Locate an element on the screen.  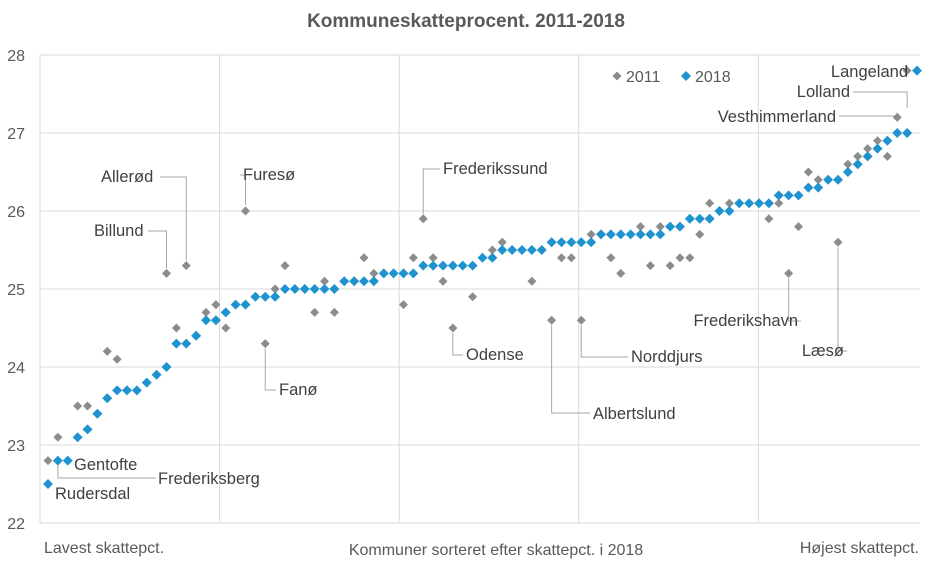
annotation-label: Odense is located at coordinates (495, 355).